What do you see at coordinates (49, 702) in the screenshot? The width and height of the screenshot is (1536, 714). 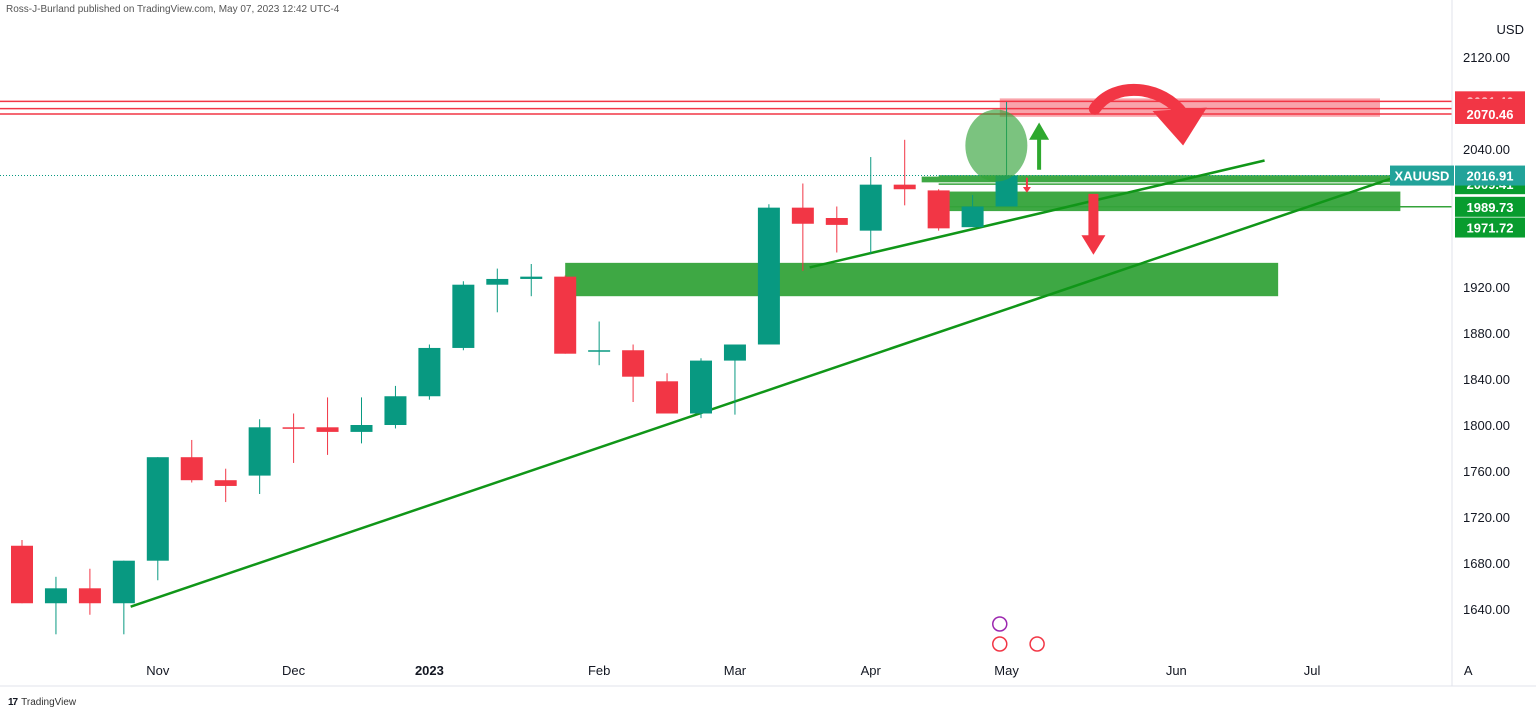 I see `brand-label: TradingView` at bounding box center [49, 702].